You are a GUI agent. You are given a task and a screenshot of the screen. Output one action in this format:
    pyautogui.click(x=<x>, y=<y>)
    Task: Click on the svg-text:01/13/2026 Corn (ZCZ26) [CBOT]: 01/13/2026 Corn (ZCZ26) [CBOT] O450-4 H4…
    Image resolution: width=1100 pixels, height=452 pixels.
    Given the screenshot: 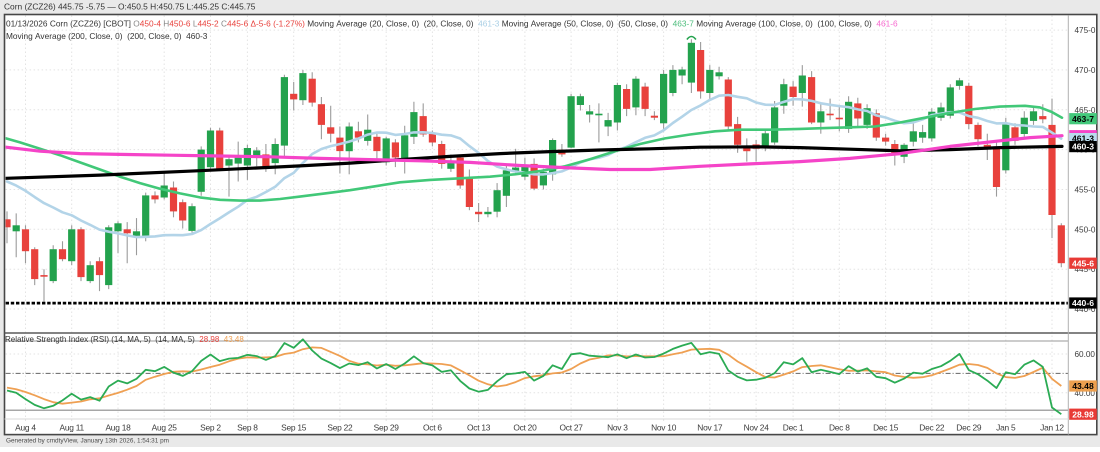 What is the action you would take?
    pyautogui.click(x=452, y=23)
    